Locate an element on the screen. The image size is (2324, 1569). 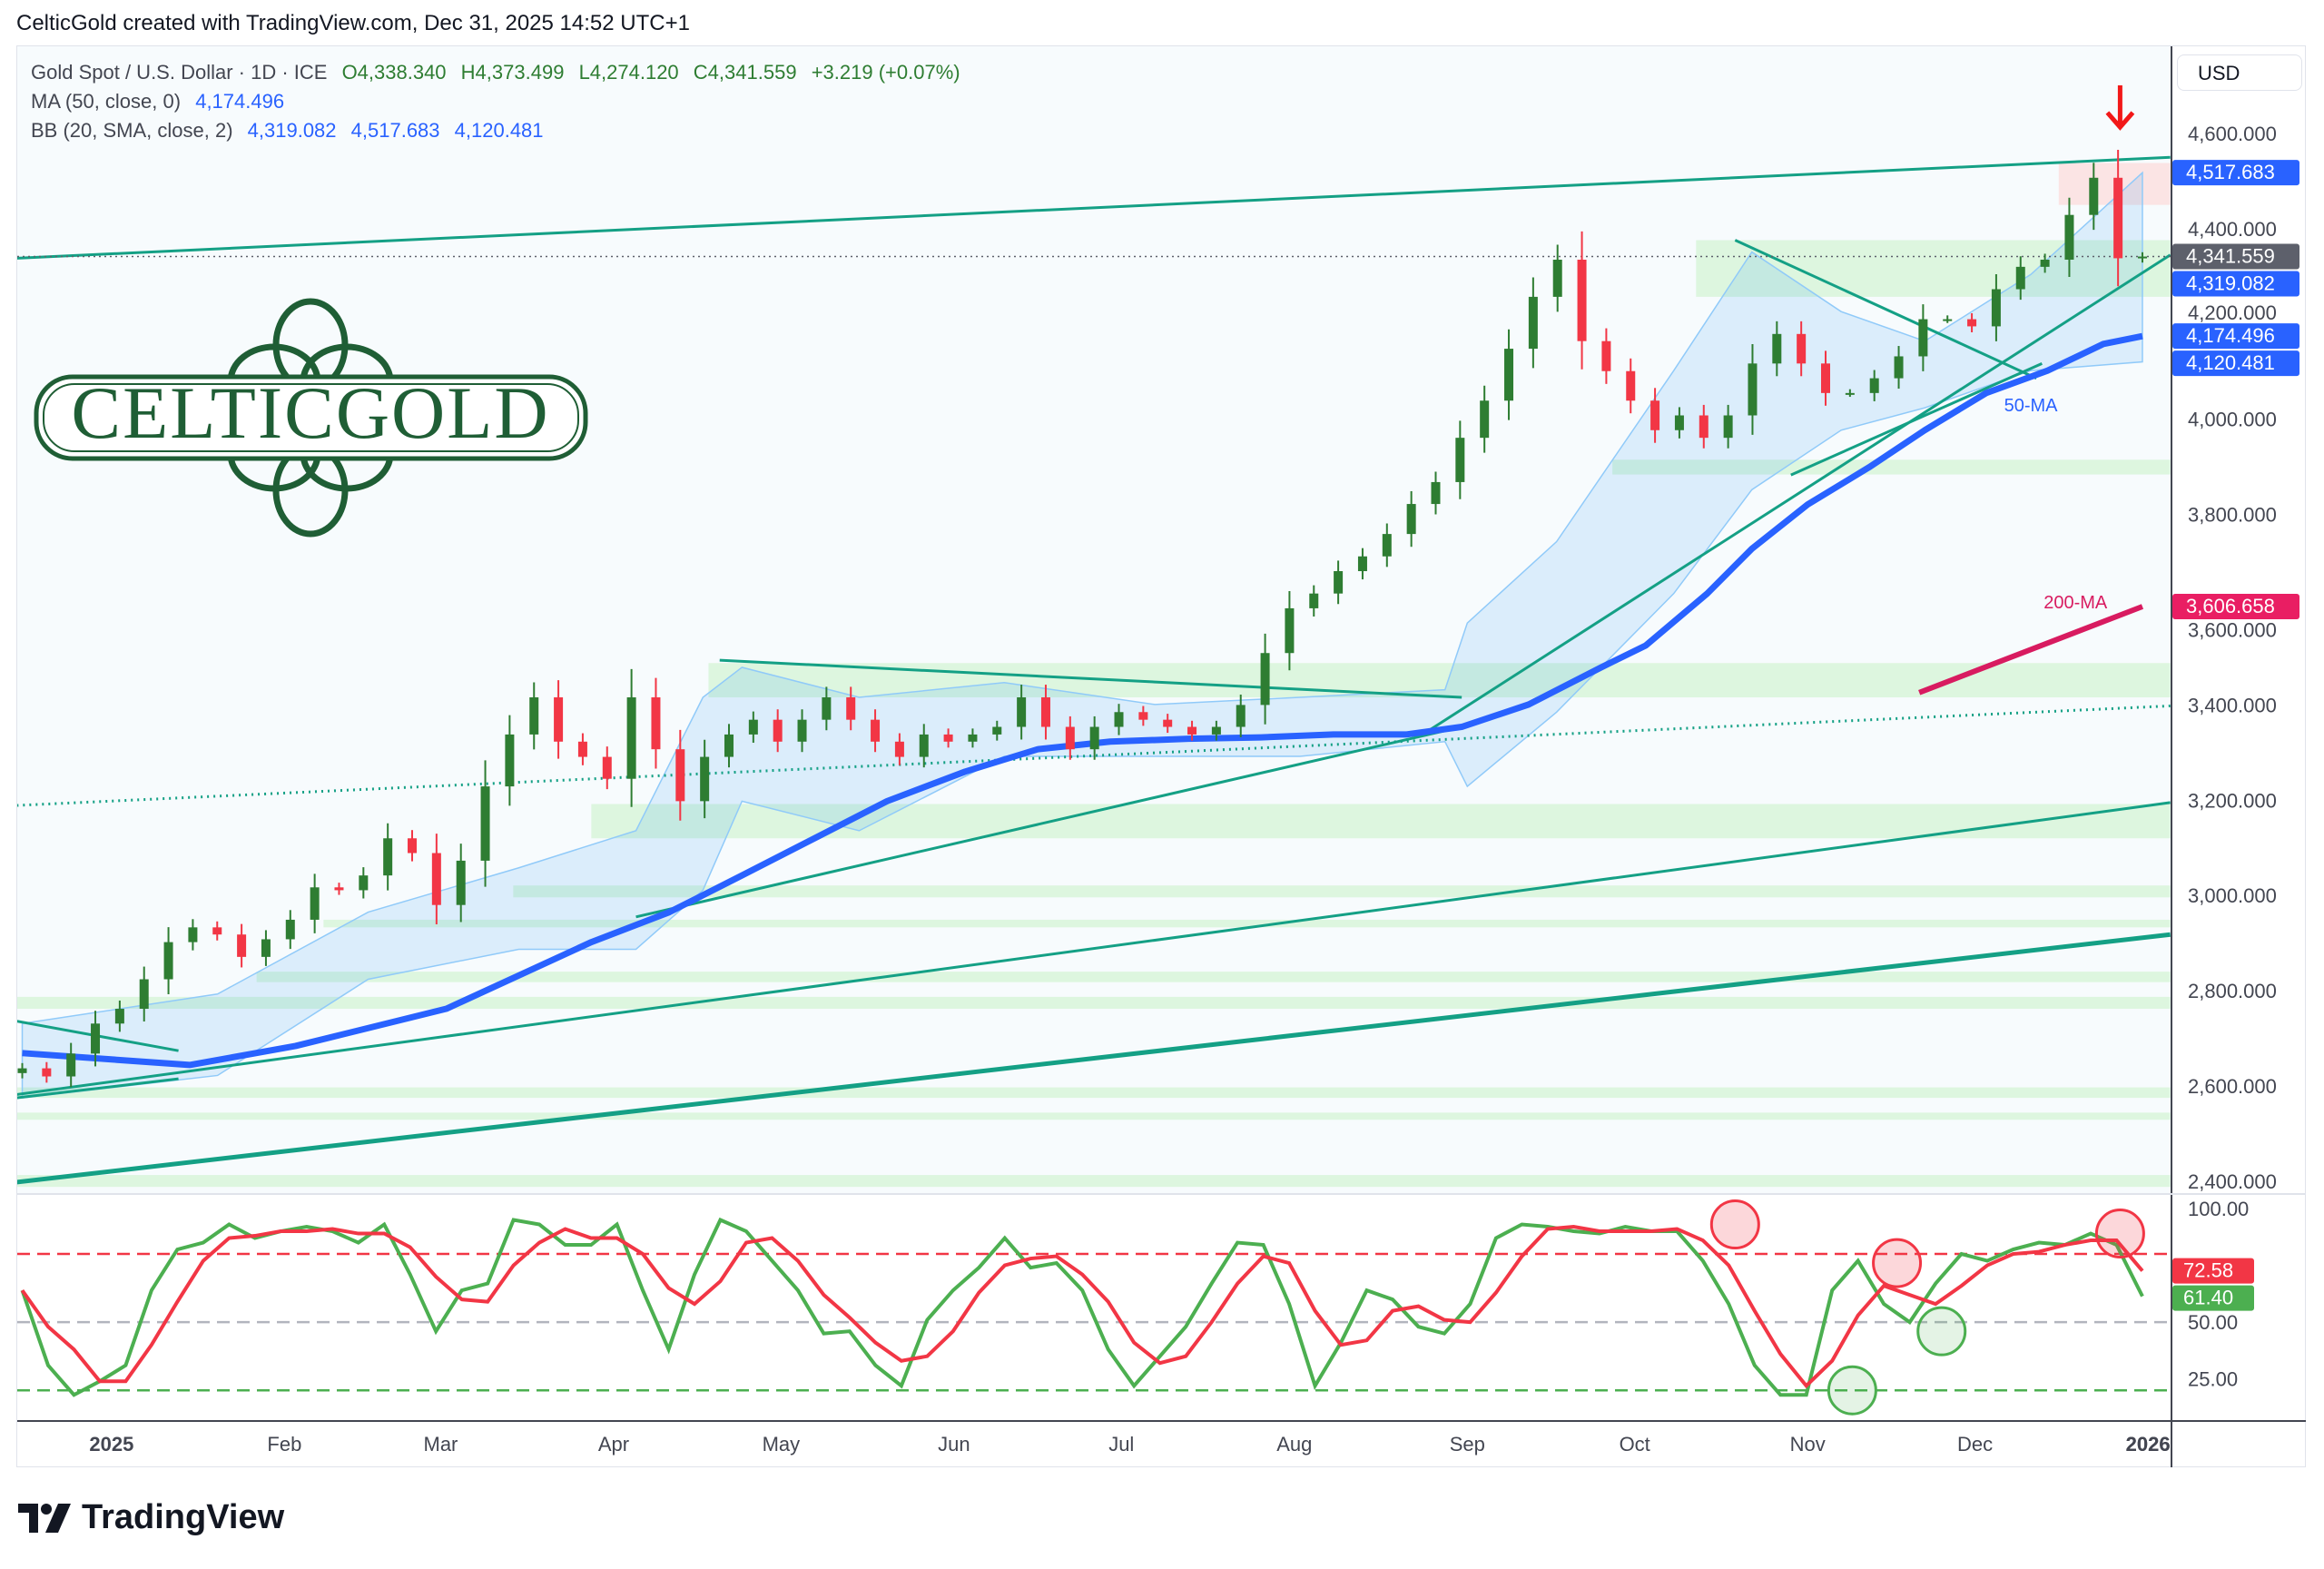
time-tick-label: Sep is located at coordinates (1467, 1444).